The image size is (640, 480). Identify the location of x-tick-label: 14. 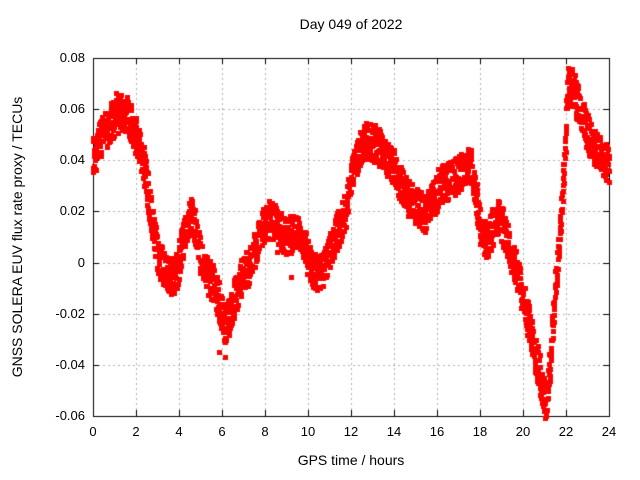
(394, 431).